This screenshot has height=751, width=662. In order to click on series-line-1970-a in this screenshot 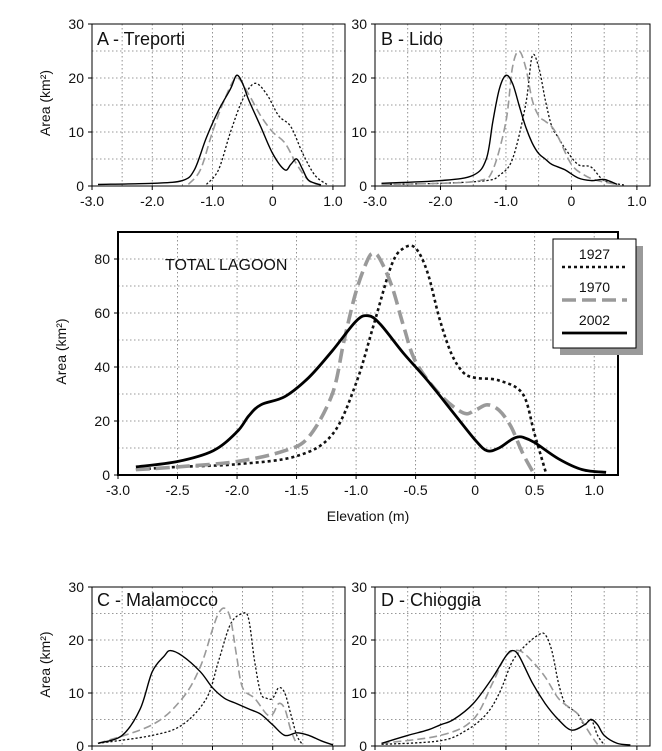, I will do `click(254, 131)`.